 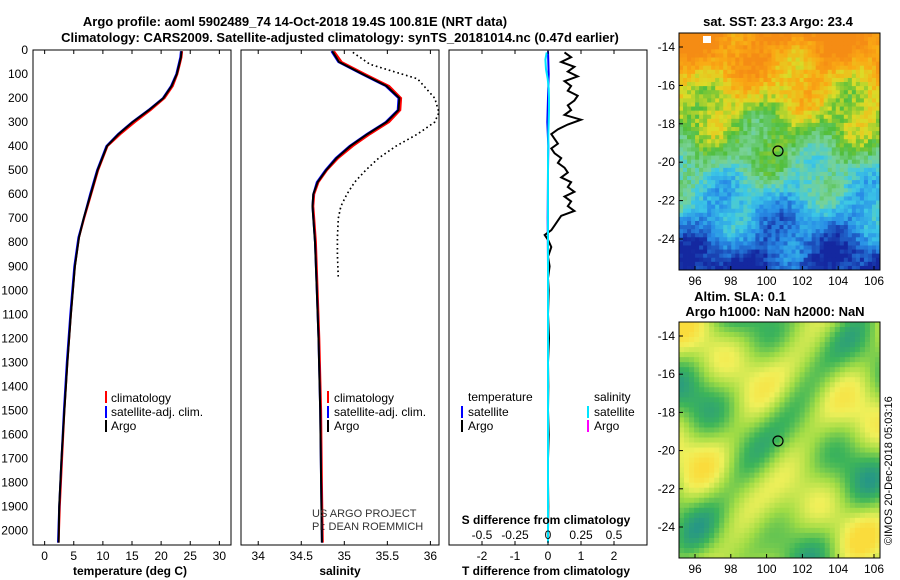 What do you see at coordinates (124, 426) in the screenshot?
I see `legend-argo-label: Argo` at bounding box center [124, 426].